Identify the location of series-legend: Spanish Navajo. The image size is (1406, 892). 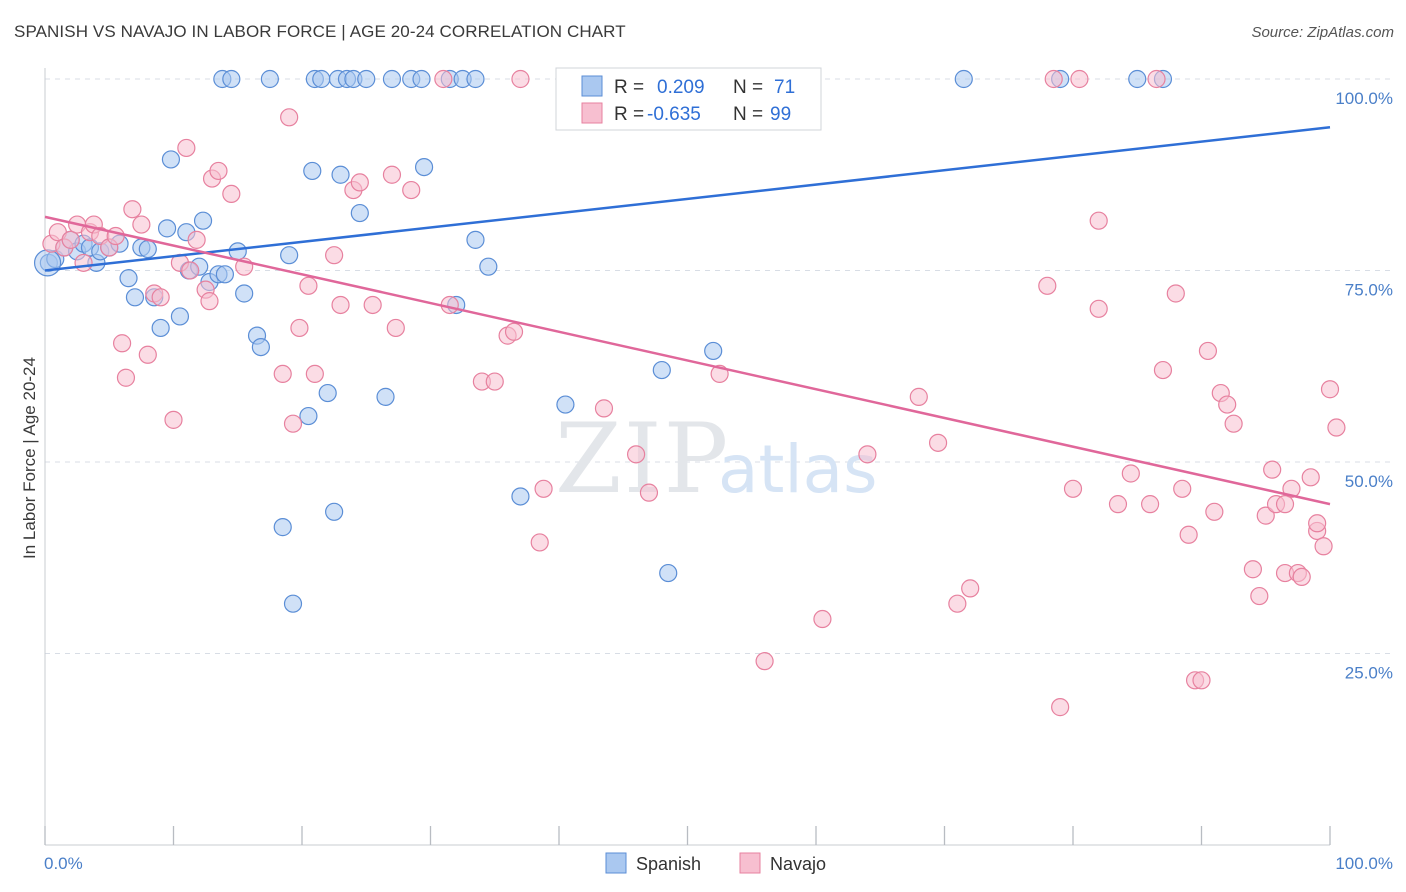
(715, 863).